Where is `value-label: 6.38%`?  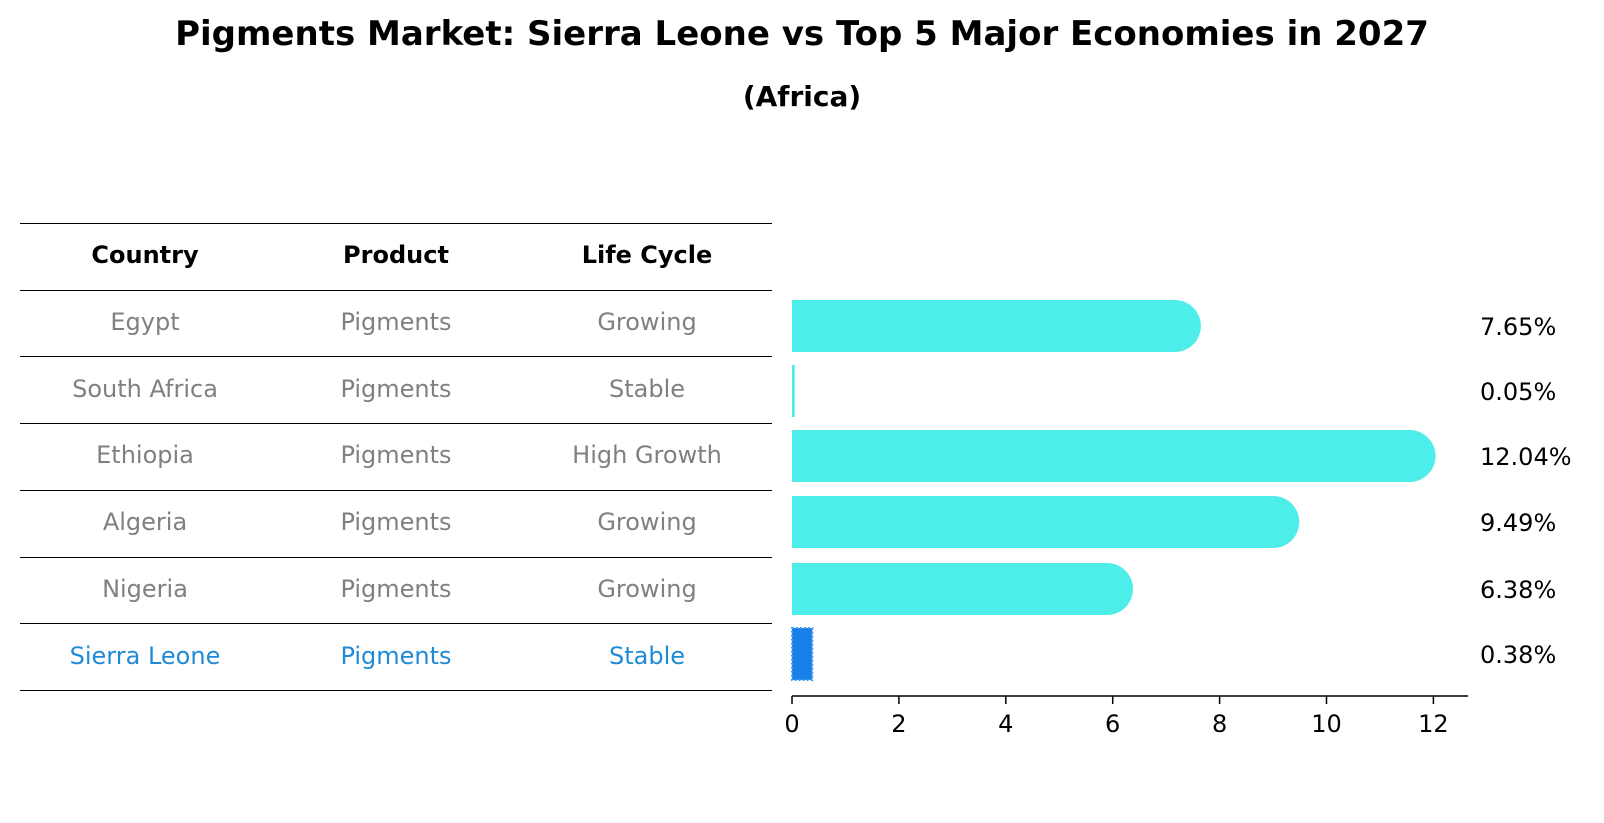
value-label: 6.38% is located at coordinates (1518, 590).